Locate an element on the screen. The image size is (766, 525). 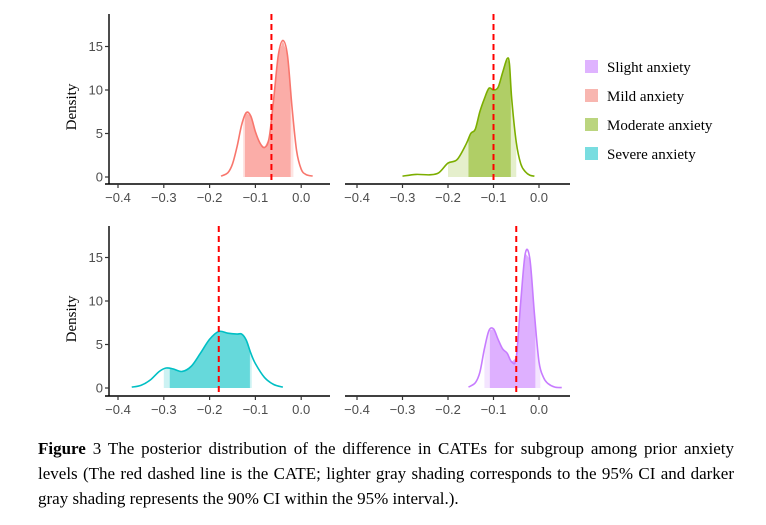
legend-label: Mild anxiety is located at coordinates (646, 97).